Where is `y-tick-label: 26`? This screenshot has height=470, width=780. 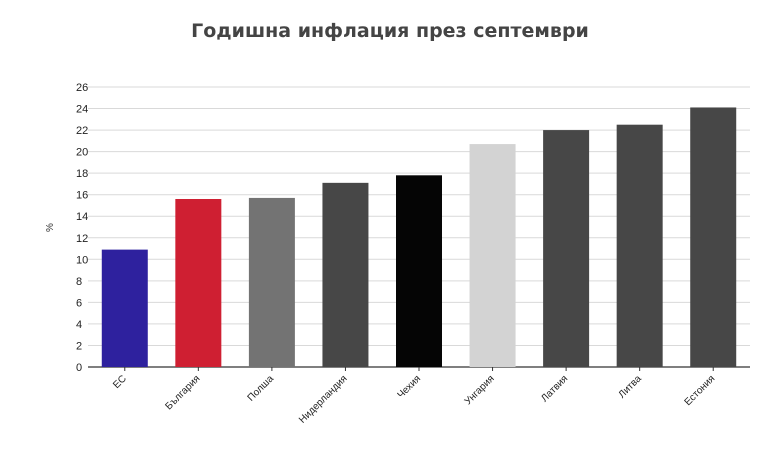 y-tick-label: 26 is located at coordinates (82, 88).